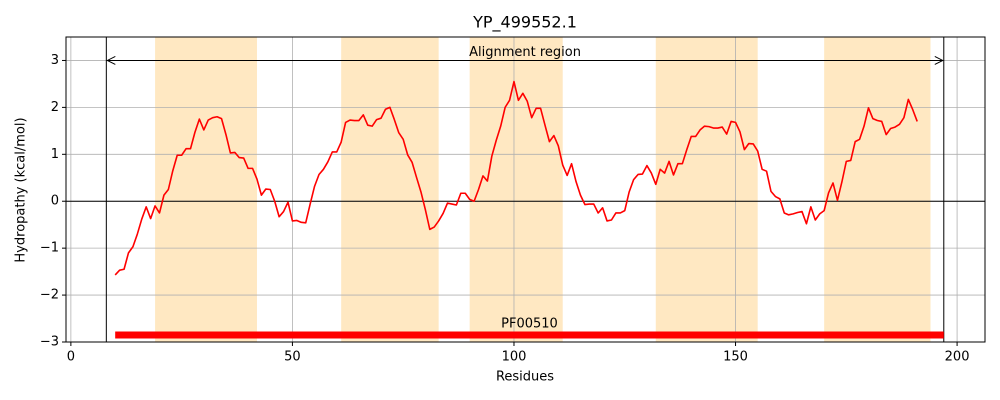 The width and height of the screenshot is (1000, 400). What do you see at coordinates (524, 23) in the screenshot?
I see `chart-title: YP_499552.1` at bounding box center [524, 23].